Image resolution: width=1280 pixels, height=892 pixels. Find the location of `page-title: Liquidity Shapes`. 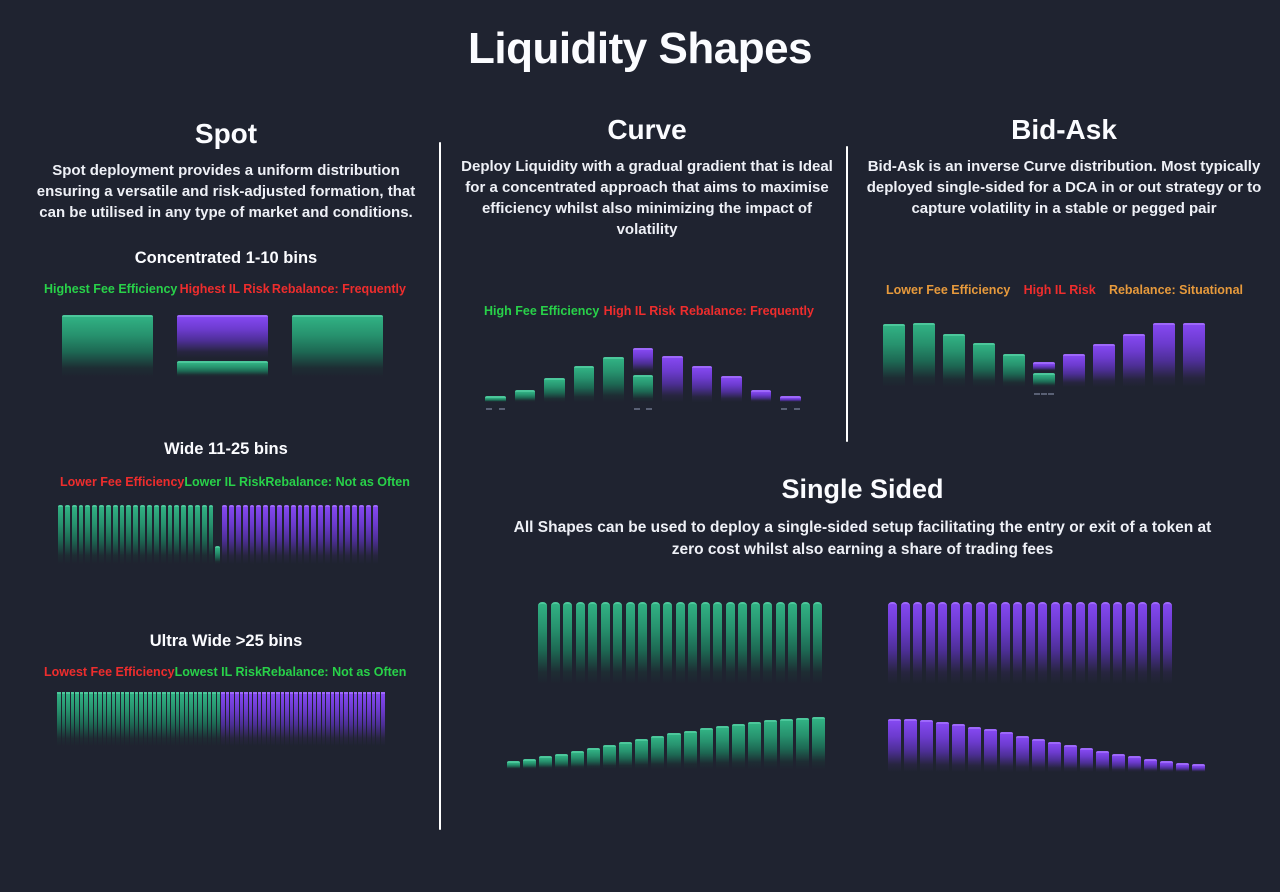

page-title: Liquidity Shapes is located at coordinates (640, 48).